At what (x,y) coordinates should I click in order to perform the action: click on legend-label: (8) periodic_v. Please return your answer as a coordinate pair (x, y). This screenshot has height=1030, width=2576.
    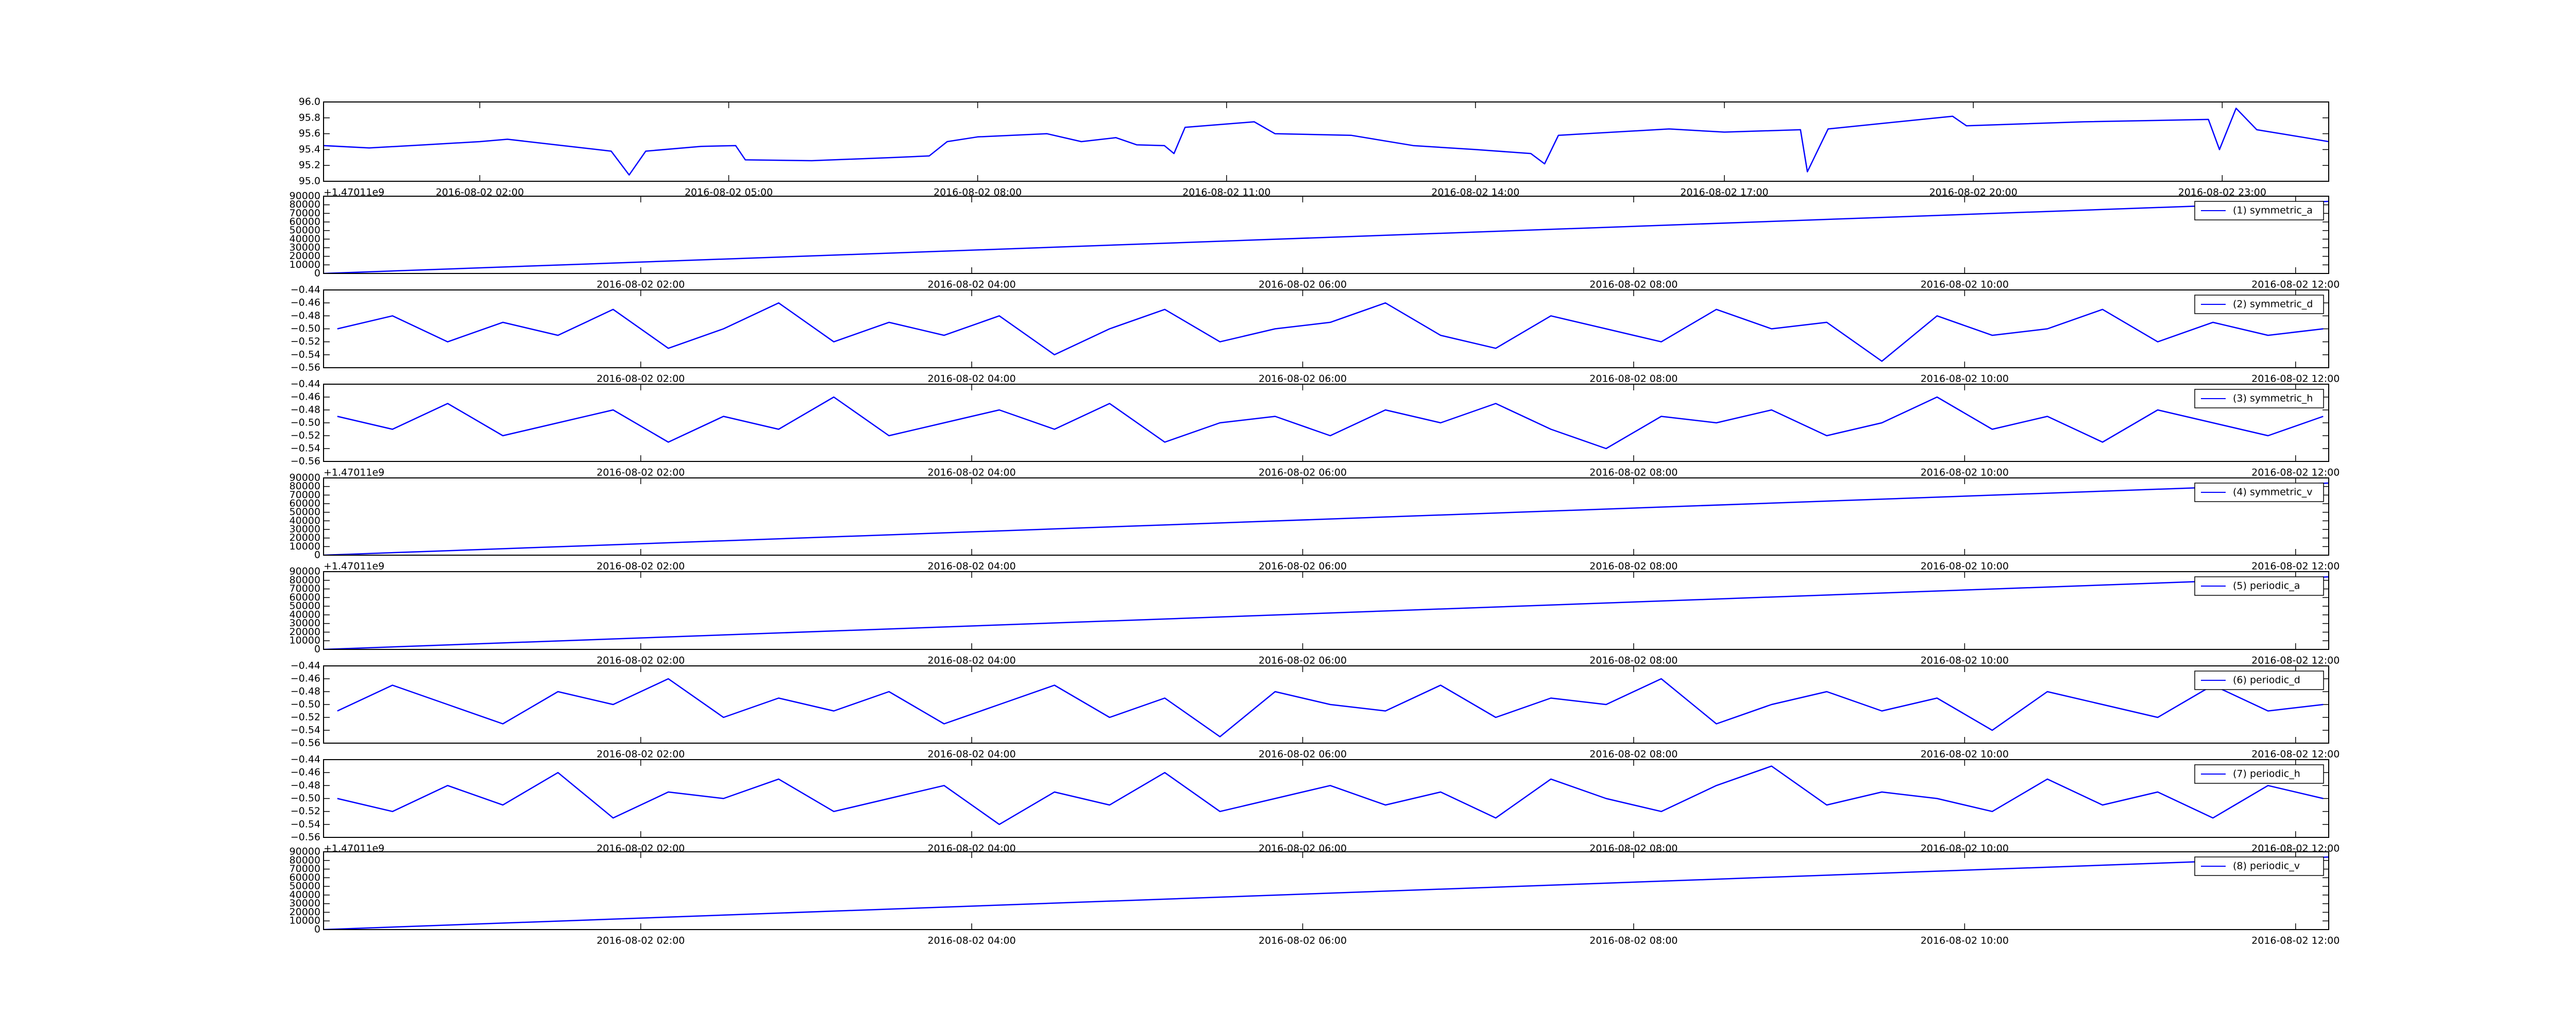
    Looking at the image, I should click on (2266, 866).